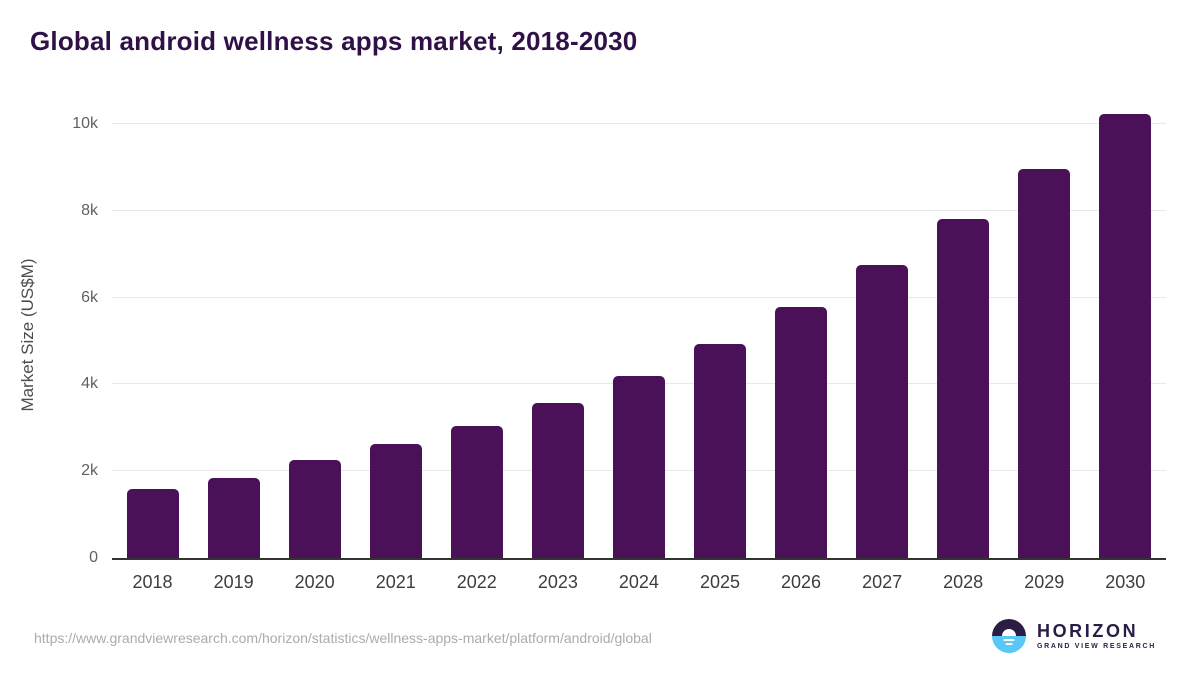 The height and width of the screenshot is (675, 1200). I want to click on bar-2024, so click(638, 467).